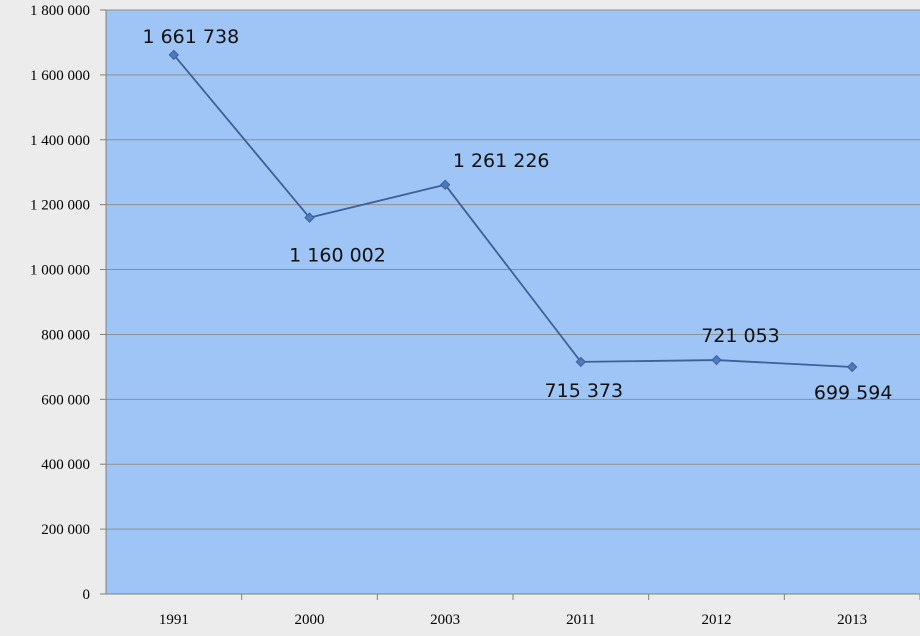 The height and width of the screenshot is (636, 920). I want to click on y-tick-label: 1 600 000, so click(60, 76).